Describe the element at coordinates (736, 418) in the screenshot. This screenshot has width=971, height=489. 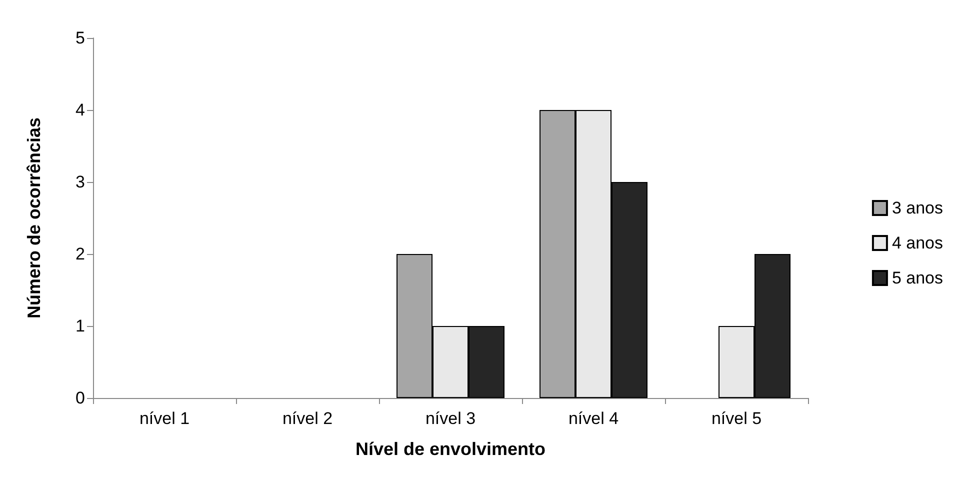
I see `x-tick-label: nível 5` at that location.